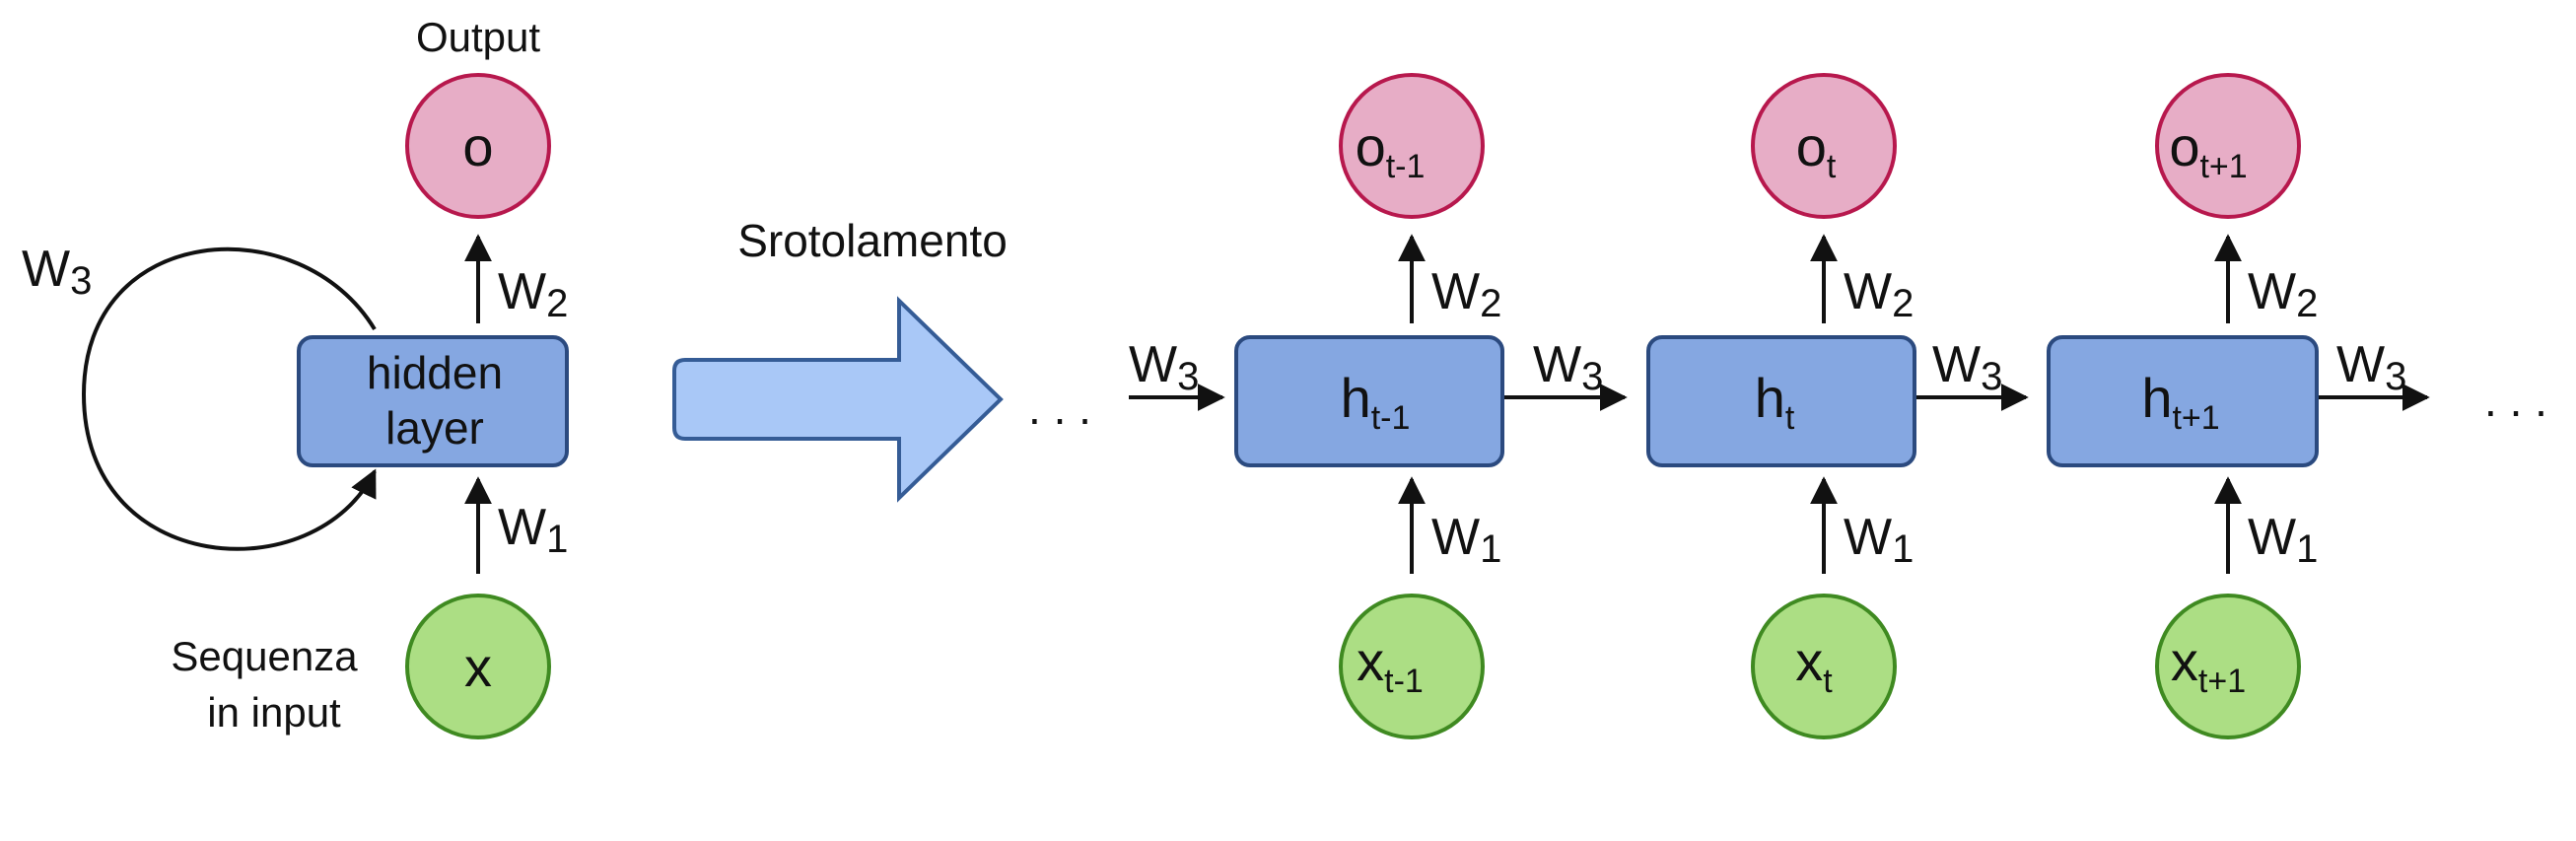  What do you see at coordinates (274, 712) in the screenshot?
I see `input-title-line2: in input` at bounding box center [274, 712].